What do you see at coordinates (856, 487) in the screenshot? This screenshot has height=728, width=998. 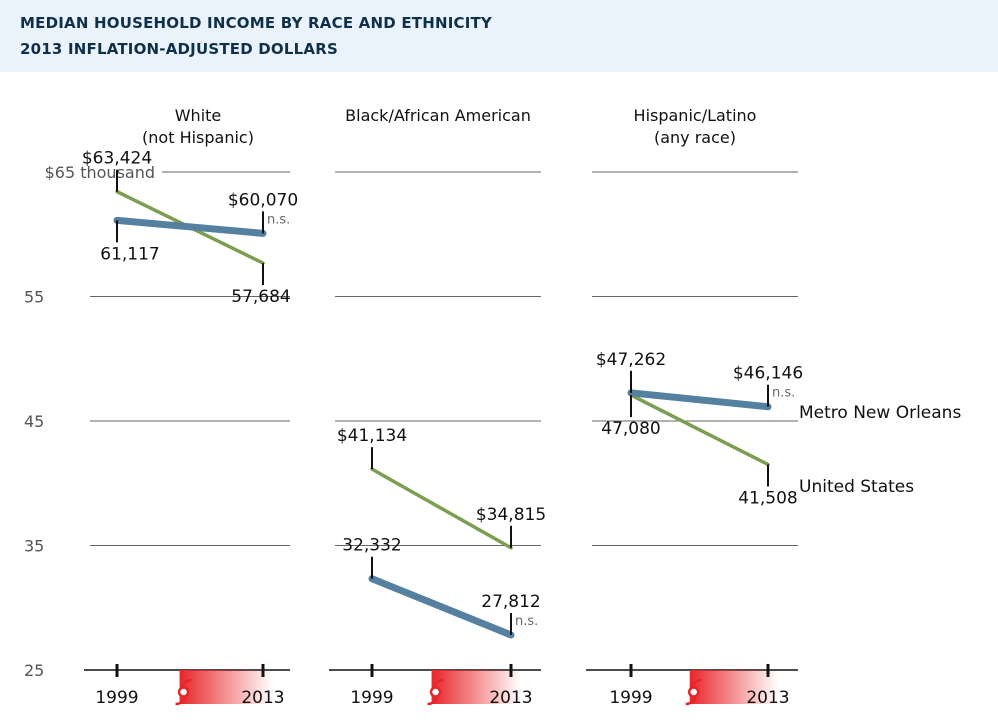 I see `legend-us: United States` at bounding box center [856, 487].